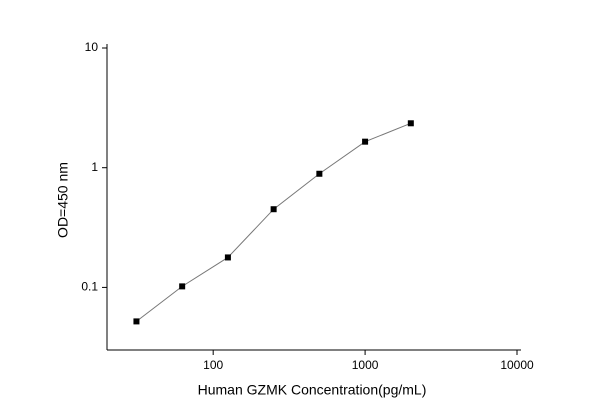 Image resolution: width=600 pixels, height=419 pixels. Describe the element at coordinates (365, 365) in the screenshot. I see `x-tick-label: 1000` at that location.